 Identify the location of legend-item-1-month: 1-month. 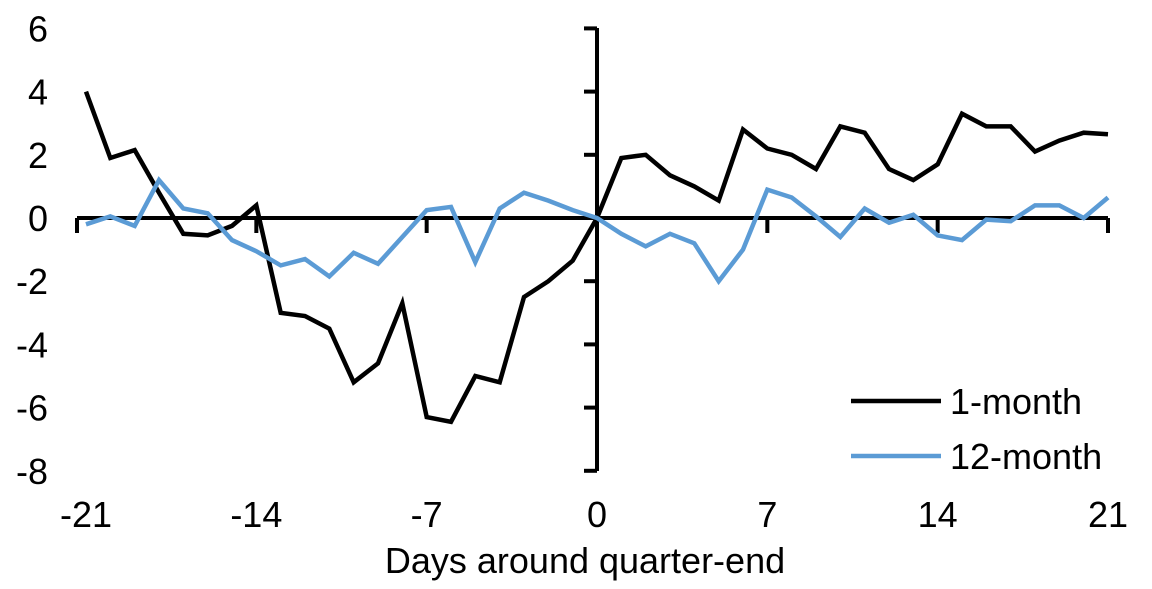
(966, 401).